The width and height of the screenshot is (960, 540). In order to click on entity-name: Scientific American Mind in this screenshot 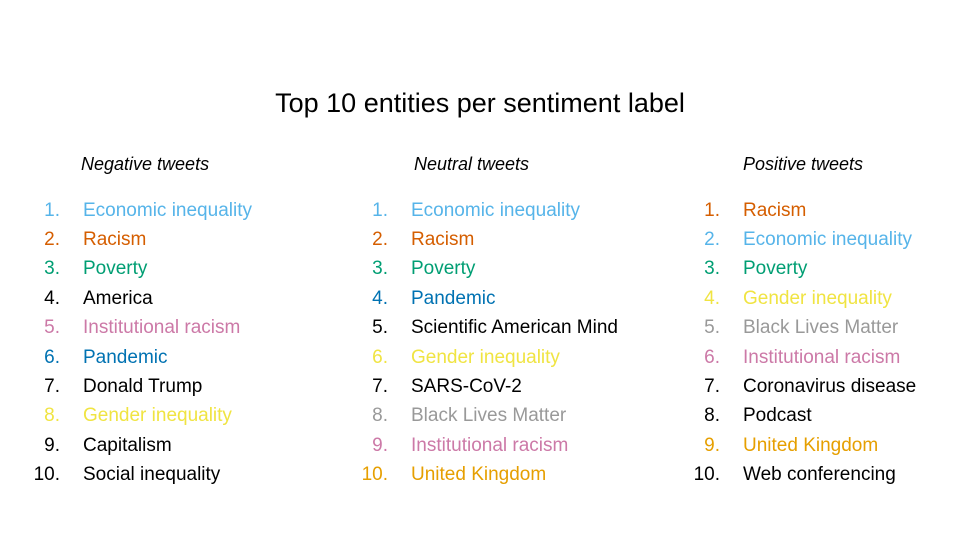, I will do `click(514, 328)`.